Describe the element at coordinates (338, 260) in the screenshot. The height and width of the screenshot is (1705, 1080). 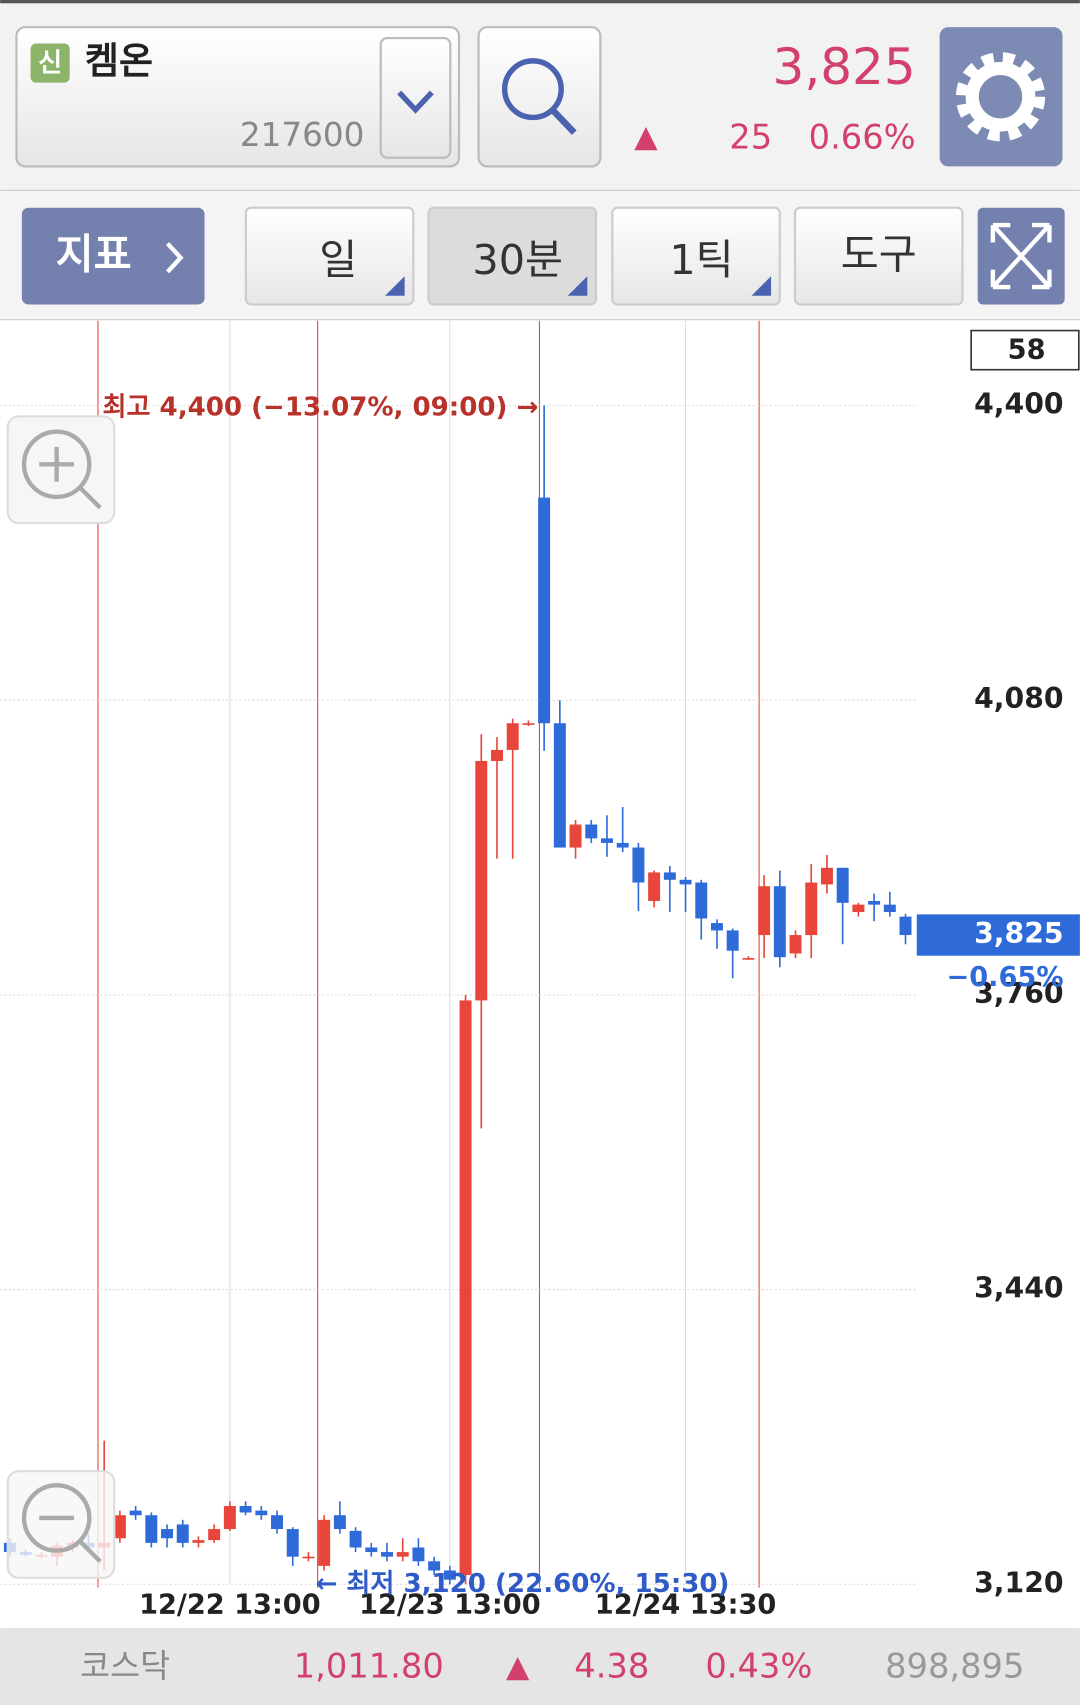
I see `period-label: 일` at that location.